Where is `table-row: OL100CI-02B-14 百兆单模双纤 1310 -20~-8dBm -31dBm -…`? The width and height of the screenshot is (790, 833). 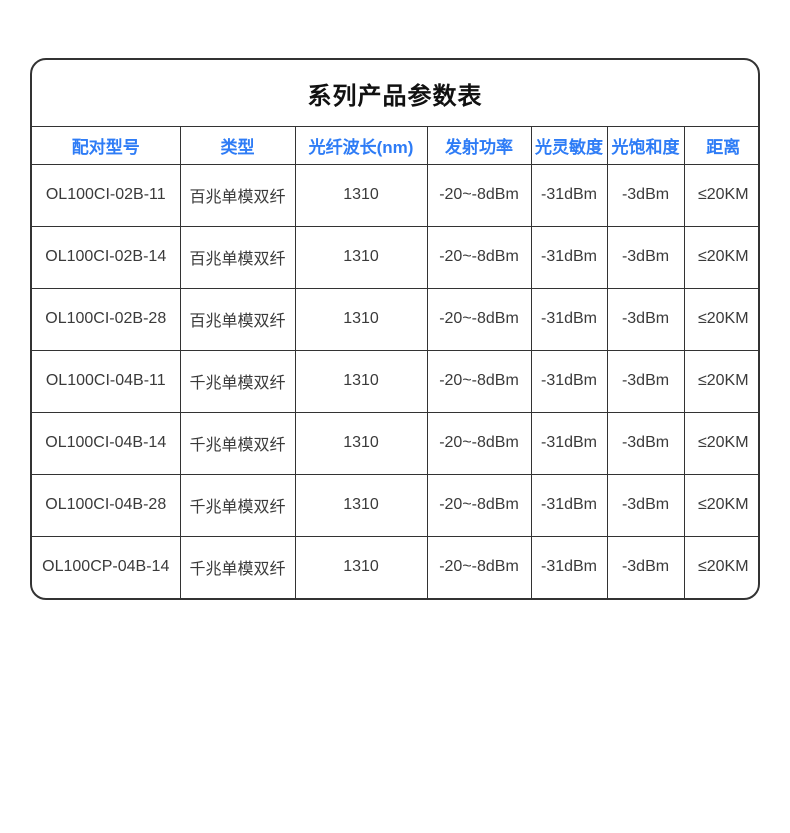 table-row: OL100CI-02B-14 百兆单模双纤 1310 -20~-8dBm -31dBm -… is located at coordinates (395, 257).